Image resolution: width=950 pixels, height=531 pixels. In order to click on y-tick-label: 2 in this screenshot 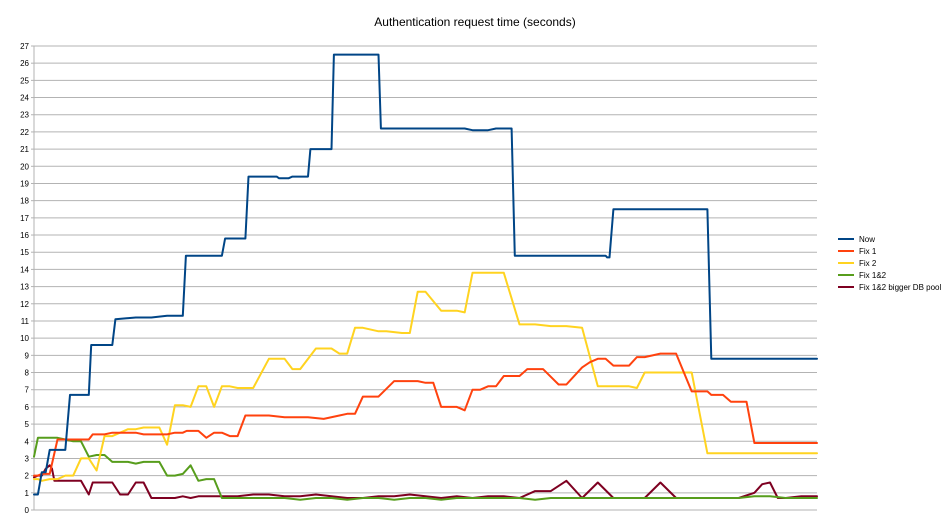, I will do `click(27, 476)`.